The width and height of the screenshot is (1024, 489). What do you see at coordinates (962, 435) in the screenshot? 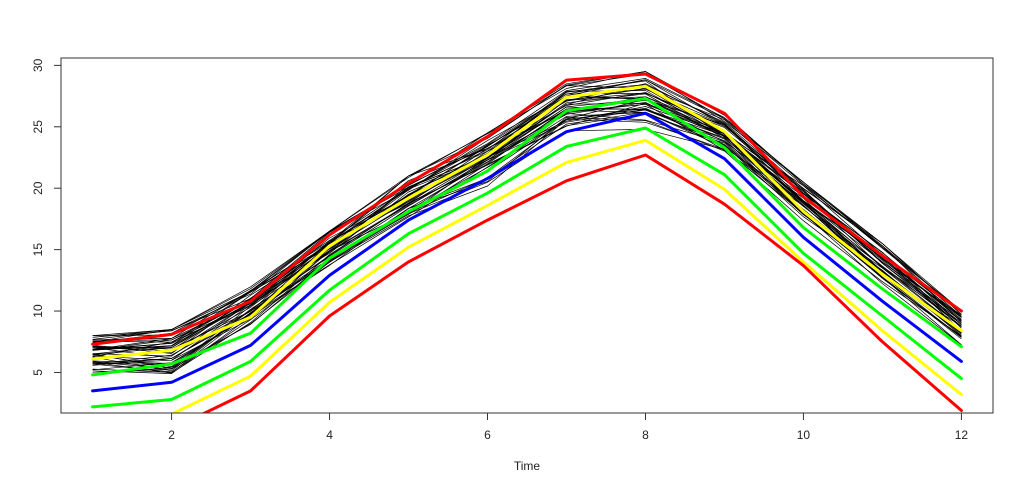
I see `x-tick-label: 12` at bounding box center [962, 435].